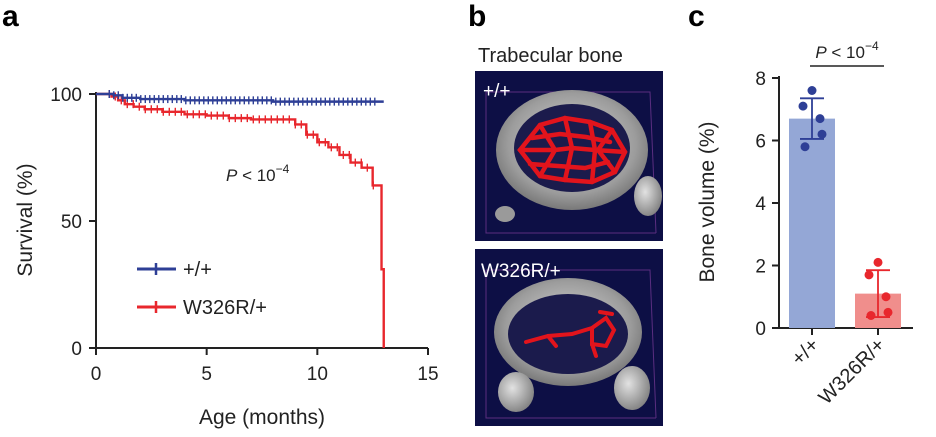 This screenshot has width=936, height=437. I want to click on y-tick-label: 8, so click(760, 79).